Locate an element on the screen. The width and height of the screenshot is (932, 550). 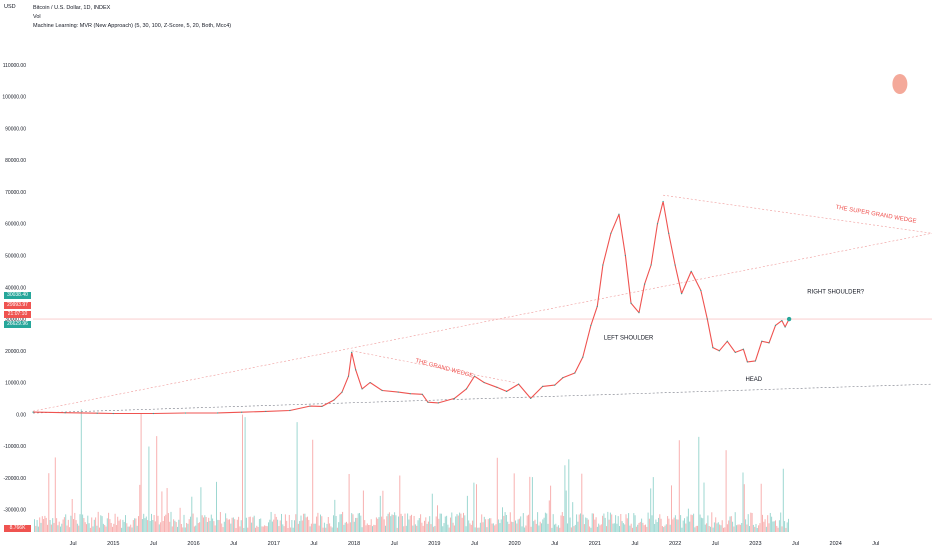
y-tick-label: 20000.00 is located at coordinates (15, 352).